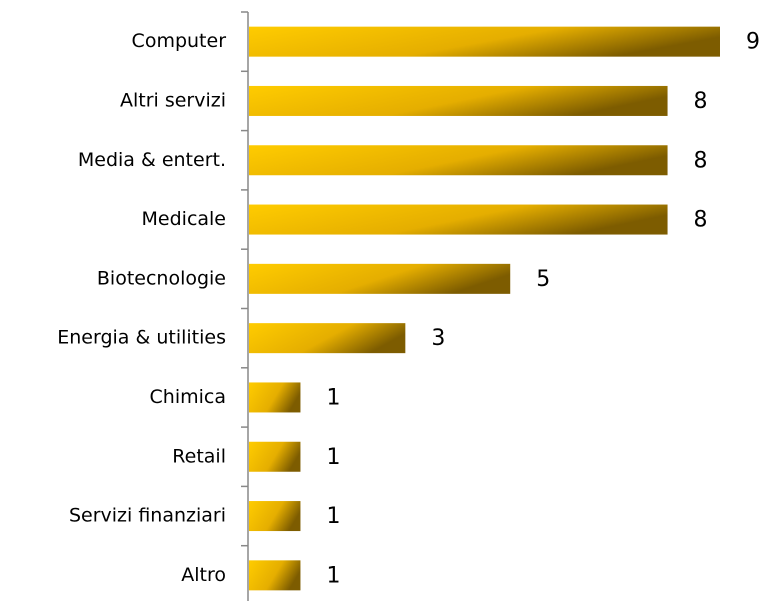  I want to click on value-label: 9, so click(753, 42).